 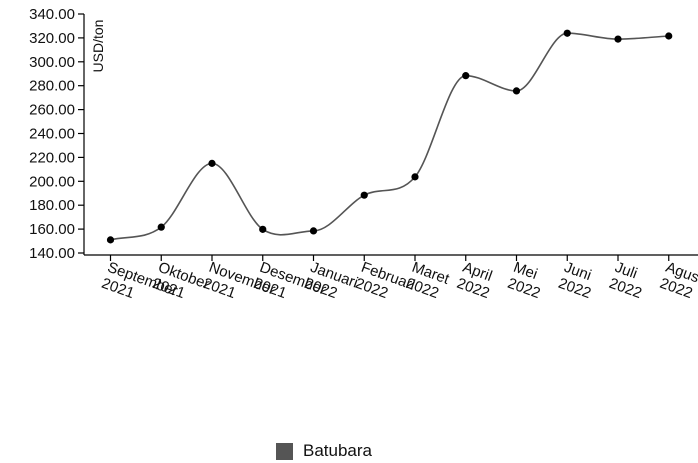 What do you see at coordinates (98, 46) in the screenshot?
I see `y-axis-label: USD/ton` at bounding box center [98, 46].